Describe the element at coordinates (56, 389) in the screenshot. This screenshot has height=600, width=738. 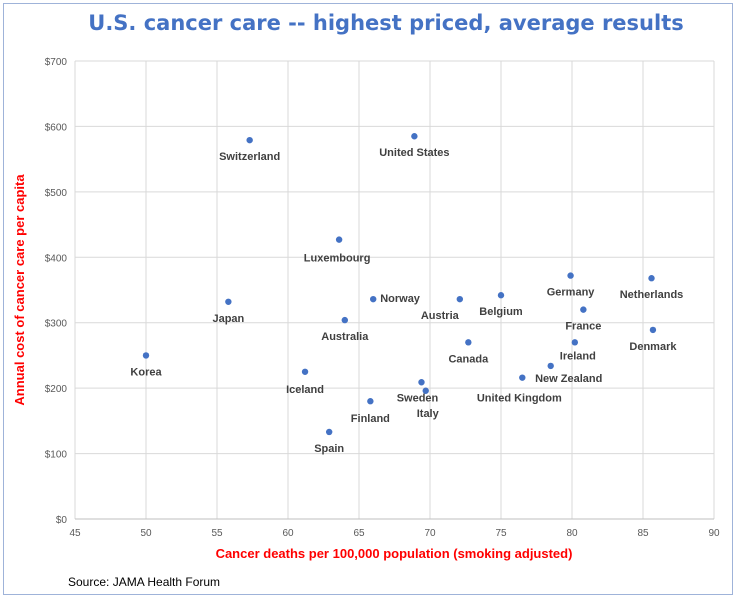
I see `y-tick-label: $200` at that location.